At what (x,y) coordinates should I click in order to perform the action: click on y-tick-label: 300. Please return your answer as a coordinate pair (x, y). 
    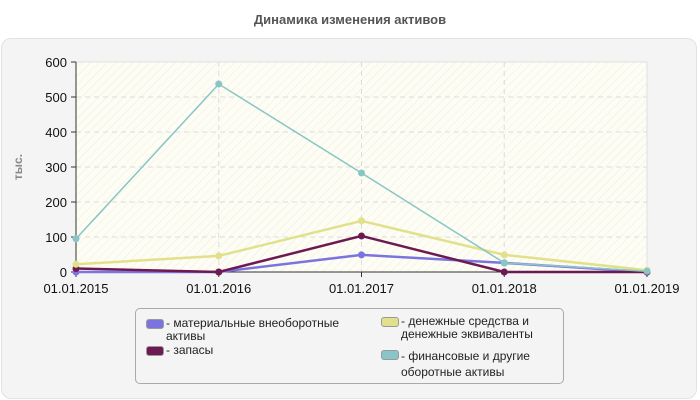
    Looking at the image, I should click on (56, 167).